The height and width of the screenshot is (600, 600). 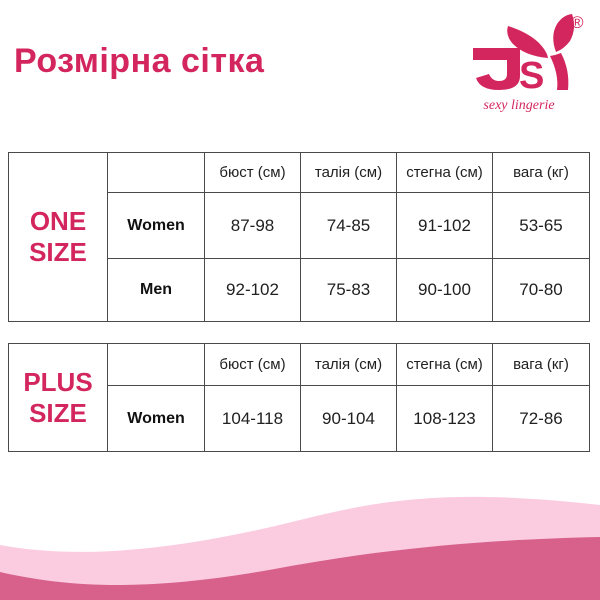 What do you see at coordinates (348, 225) in the screenshot?
I see `value-cell-waist: 74-85` at bounding box center [348, 225].